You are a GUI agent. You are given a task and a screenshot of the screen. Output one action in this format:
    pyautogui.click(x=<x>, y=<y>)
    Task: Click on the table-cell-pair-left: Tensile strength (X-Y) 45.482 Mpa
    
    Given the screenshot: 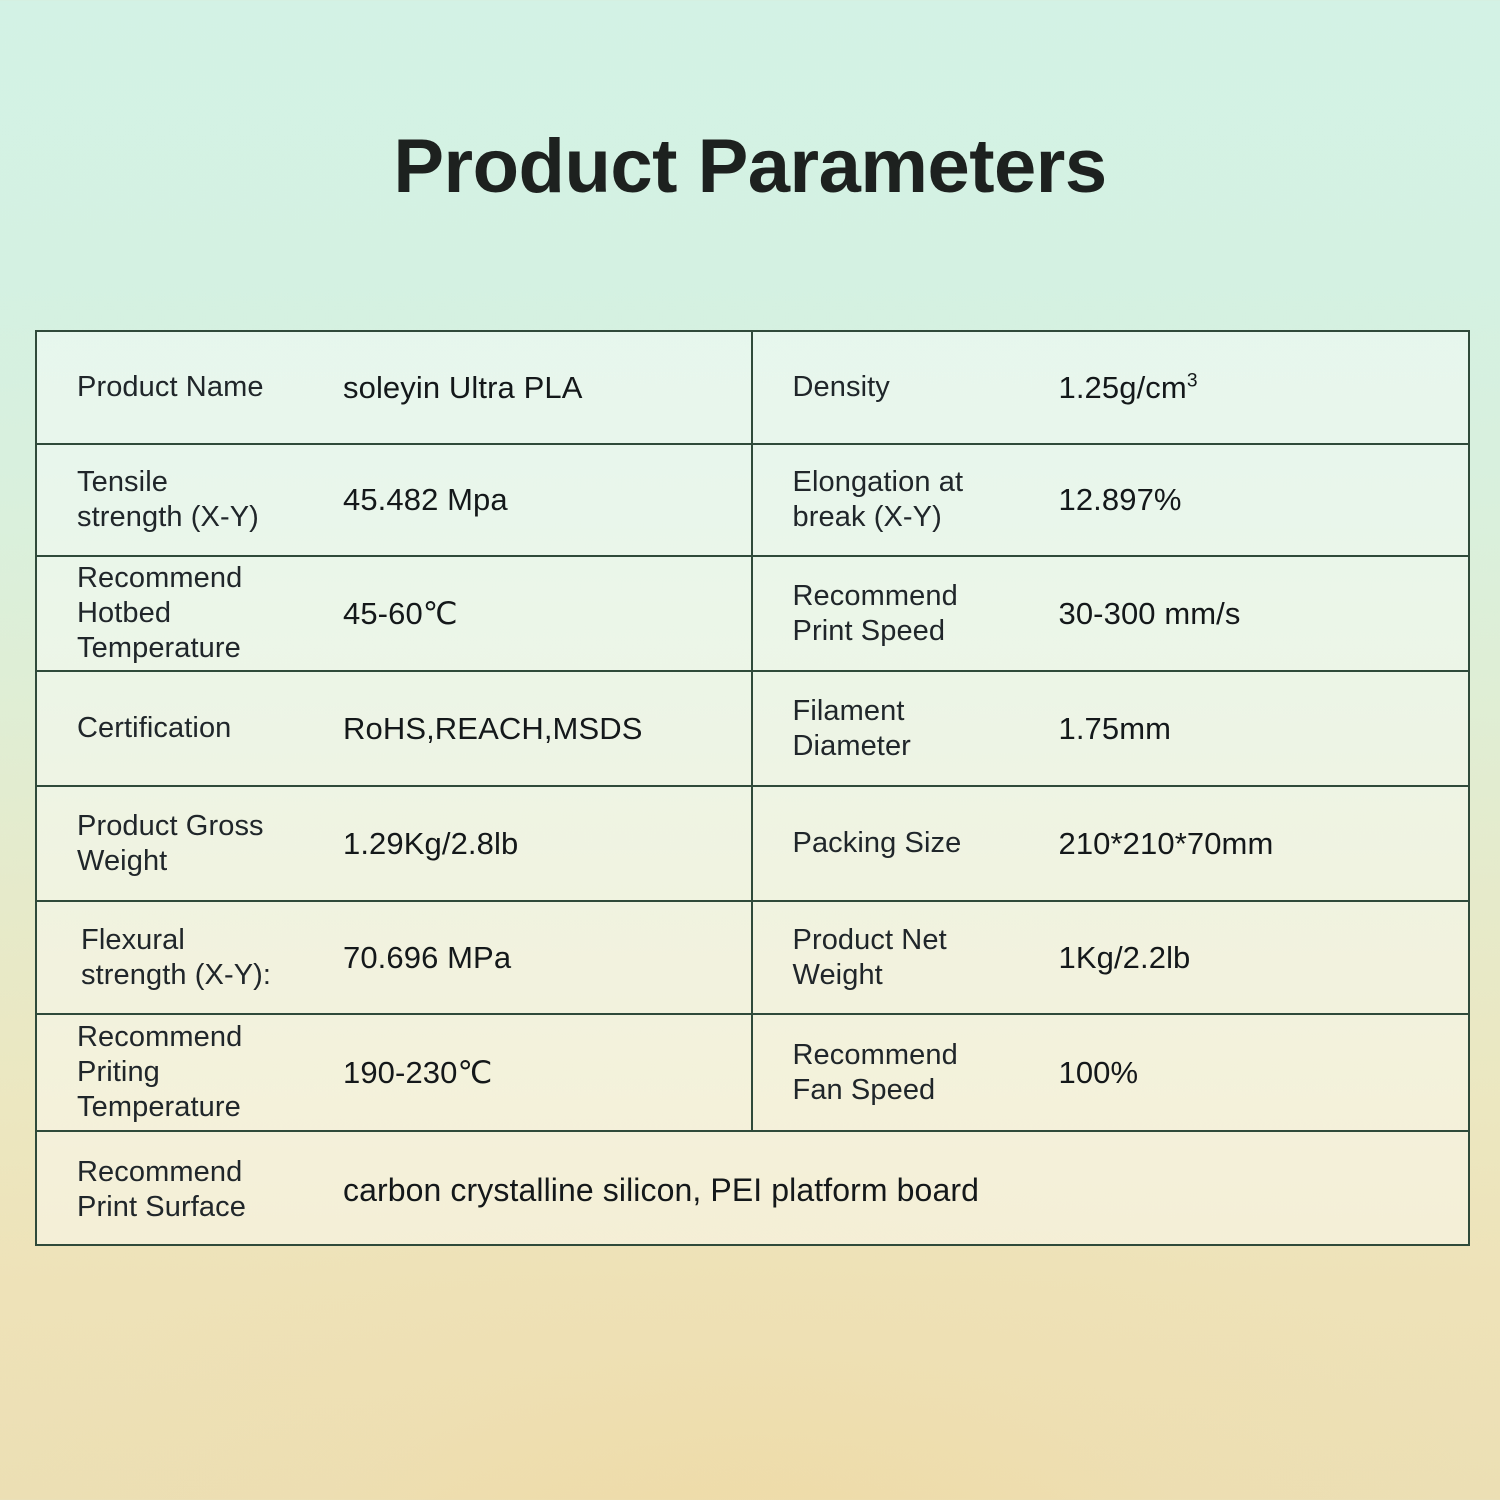 What is the action you would take?
    pyautogui.click(x=395, y=500)
    